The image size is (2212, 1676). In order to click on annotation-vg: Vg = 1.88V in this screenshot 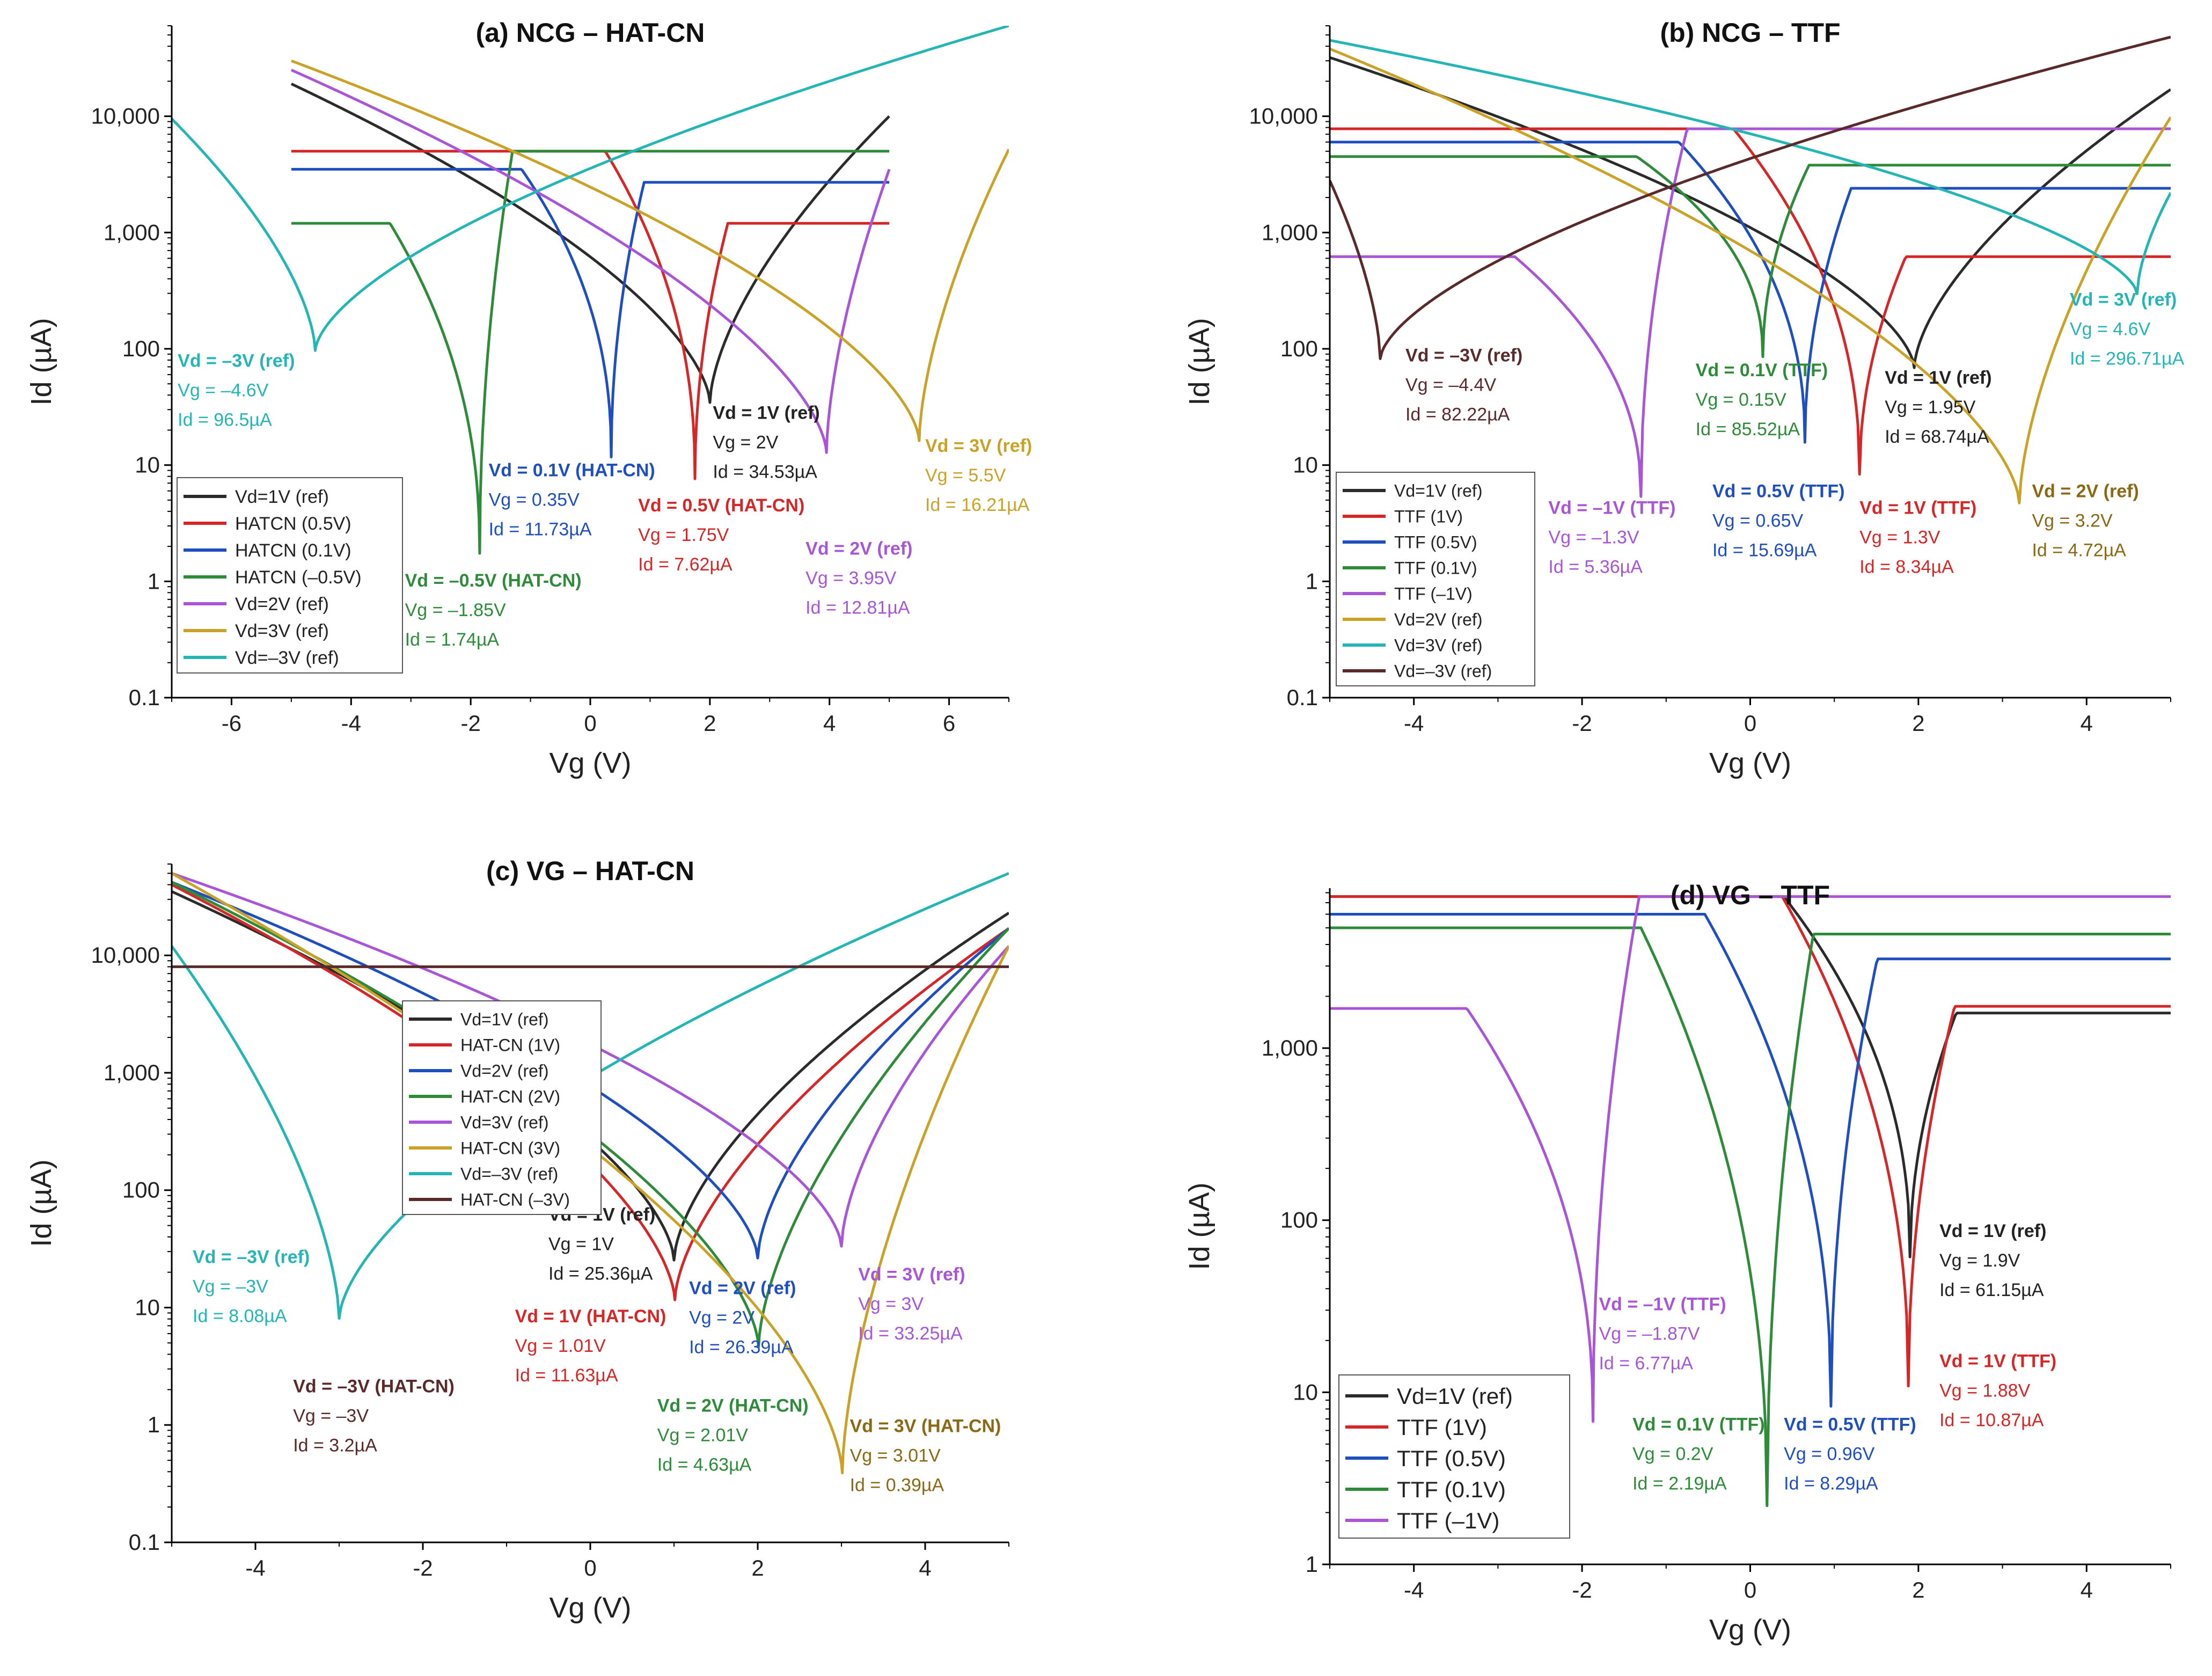, I will do `click(1985, 1391)`.